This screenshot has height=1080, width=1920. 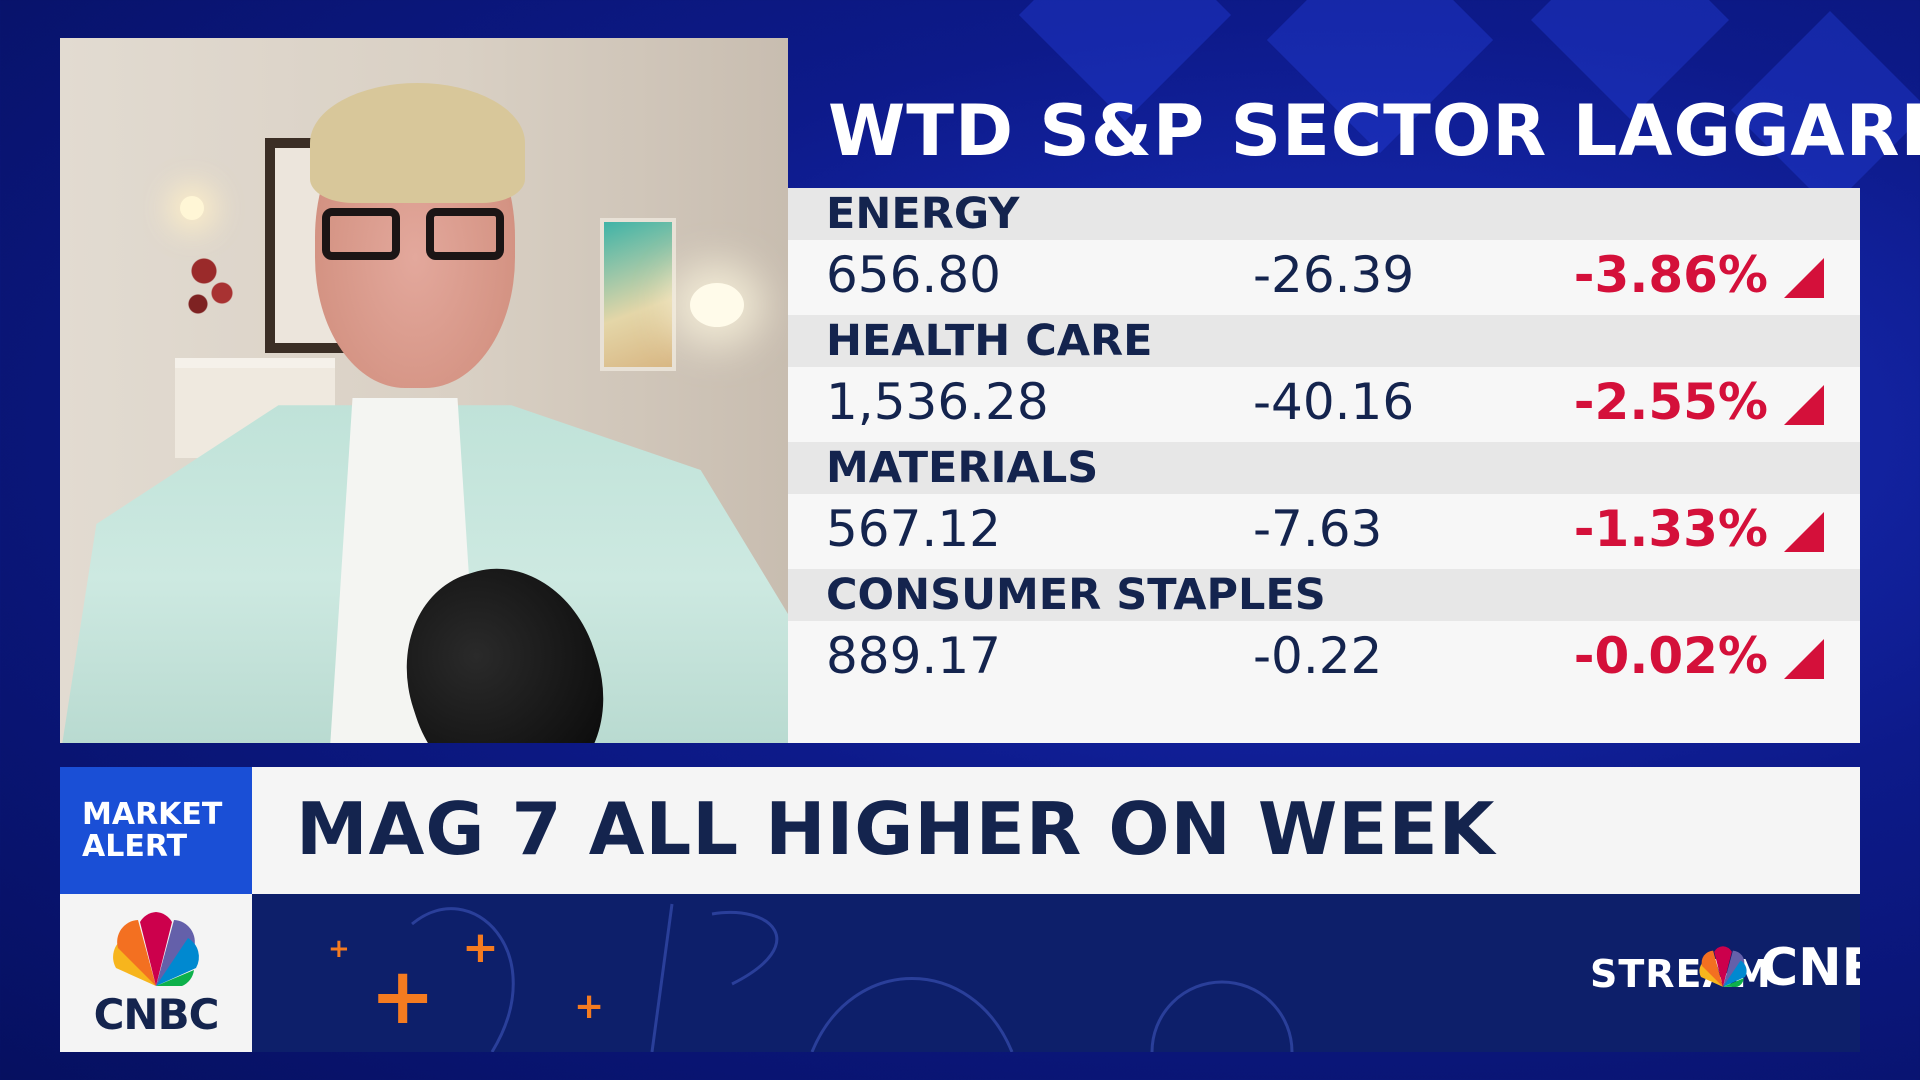 I want to click on sector-price: 567.12, so click(x=913, y=529).